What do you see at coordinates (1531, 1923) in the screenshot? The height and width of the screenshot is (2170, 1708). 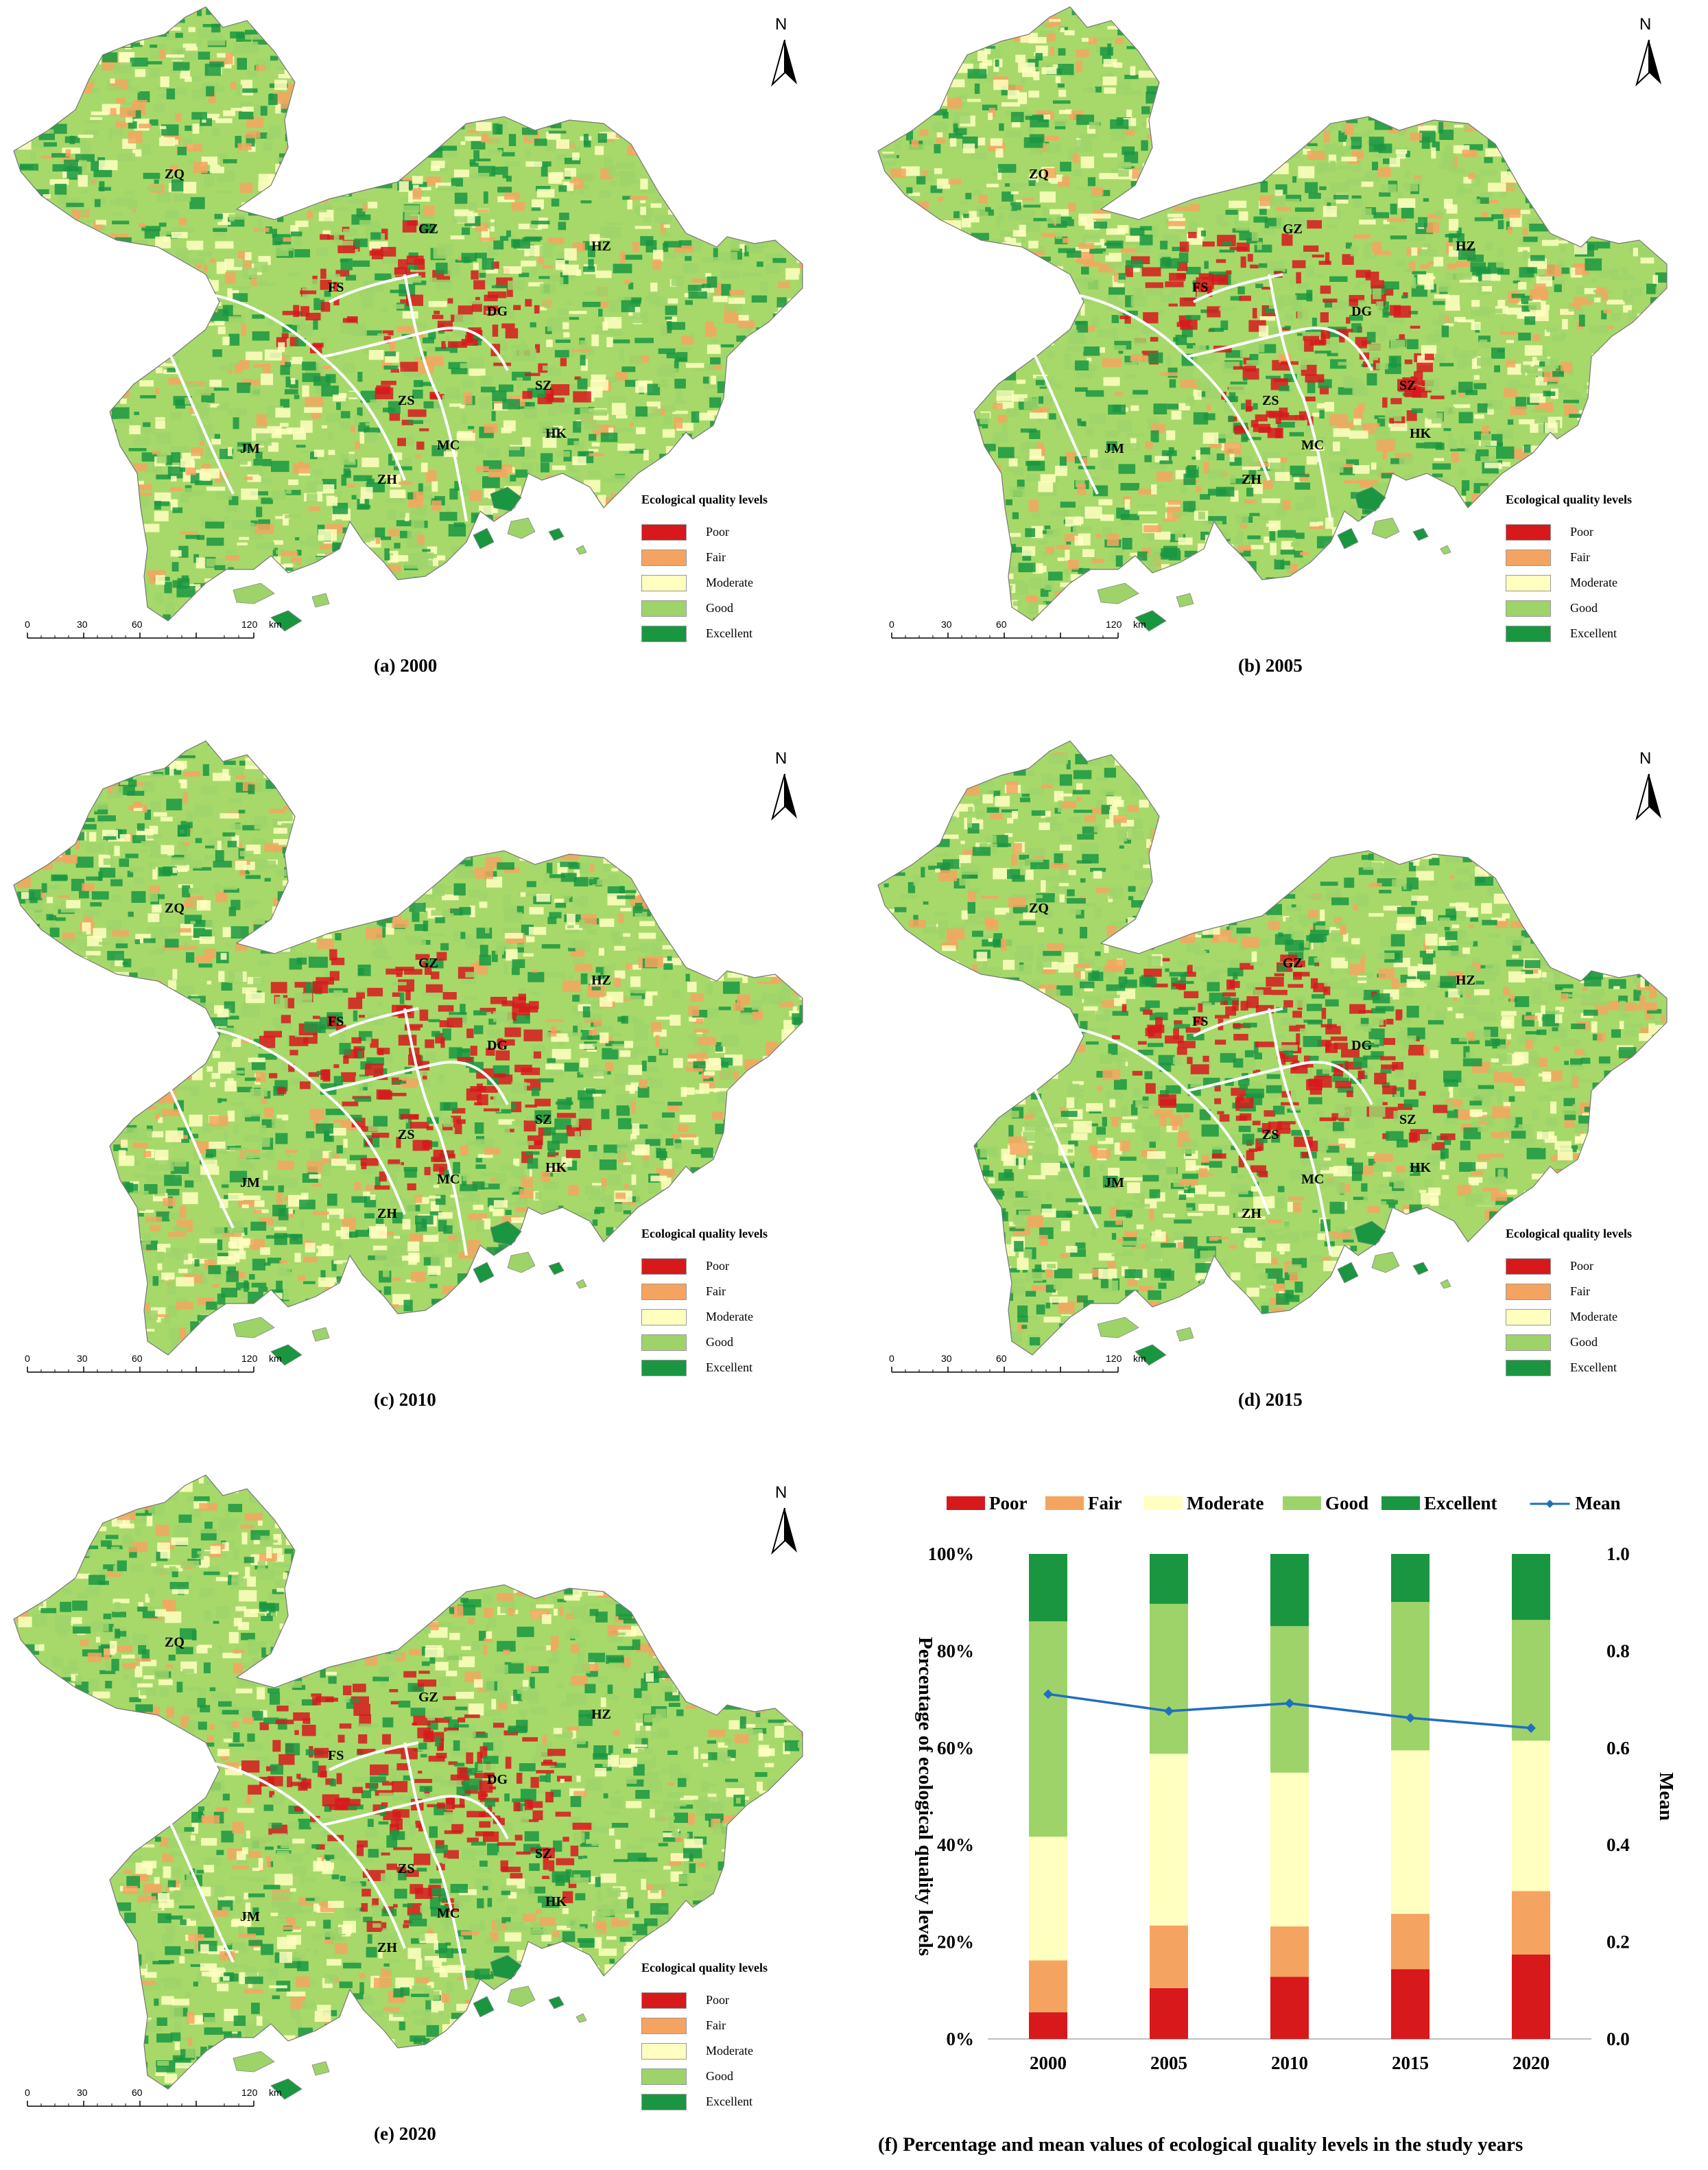 I see `bar-fair-2020` at bounding box center [1531, 1923].